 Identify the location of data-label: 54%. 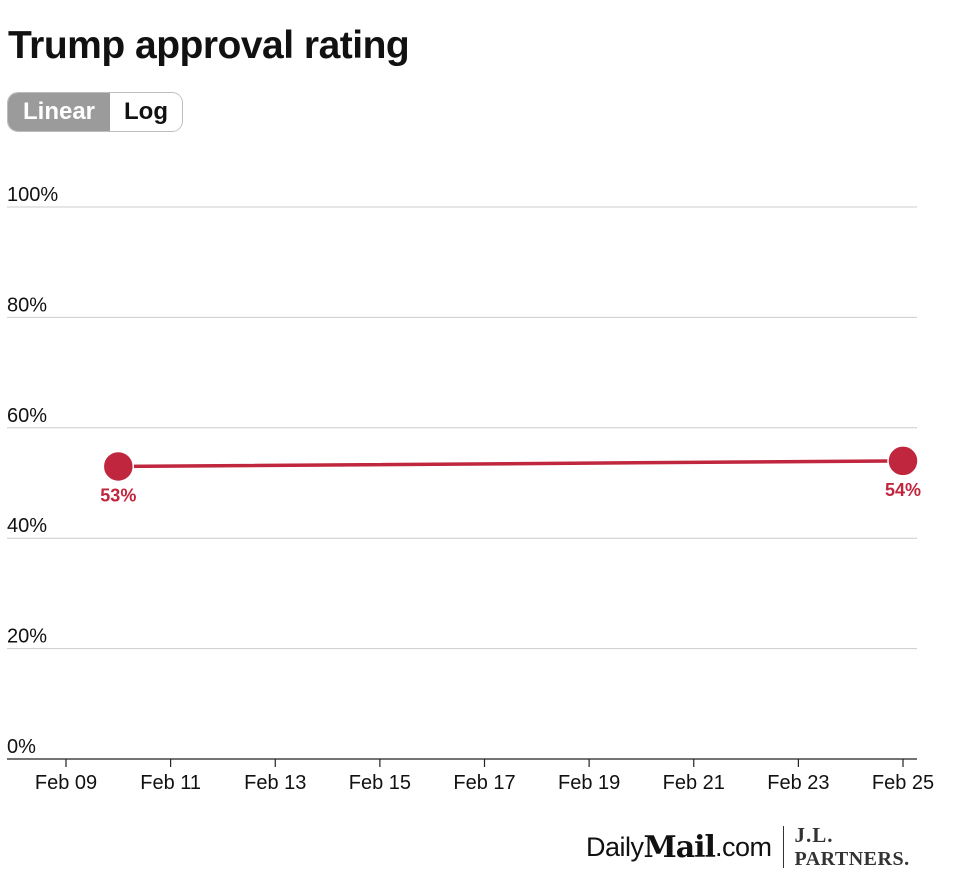
(903, 490).